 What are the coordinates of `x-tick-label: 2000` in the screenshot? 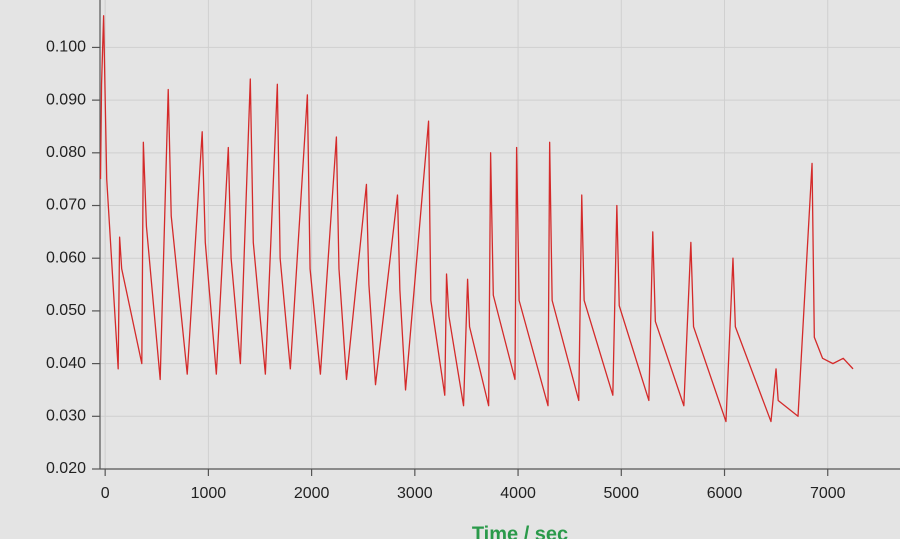 It's located at (312, 493).